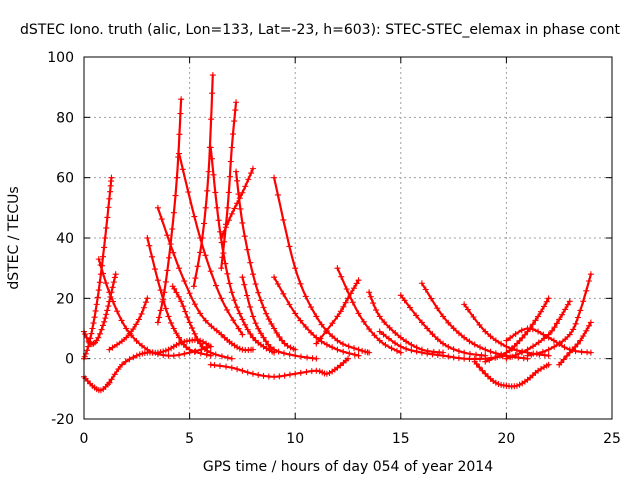  I want to click on y-tick-label: 80, so click(65, 118).